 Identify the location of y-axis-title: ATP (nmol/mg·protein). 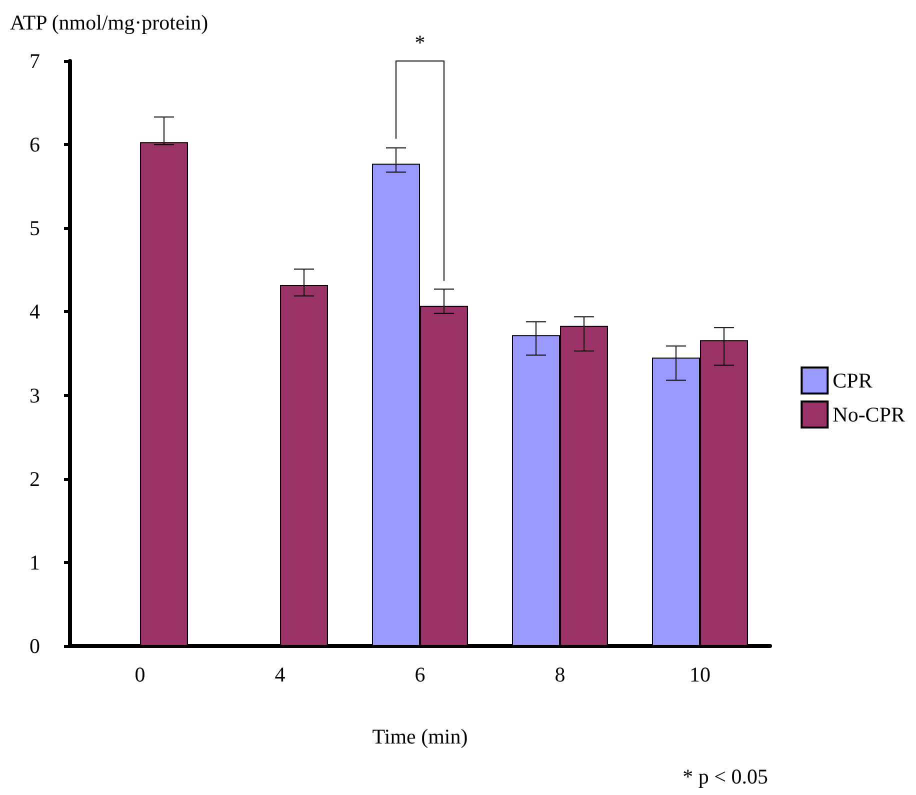
(109, 22).